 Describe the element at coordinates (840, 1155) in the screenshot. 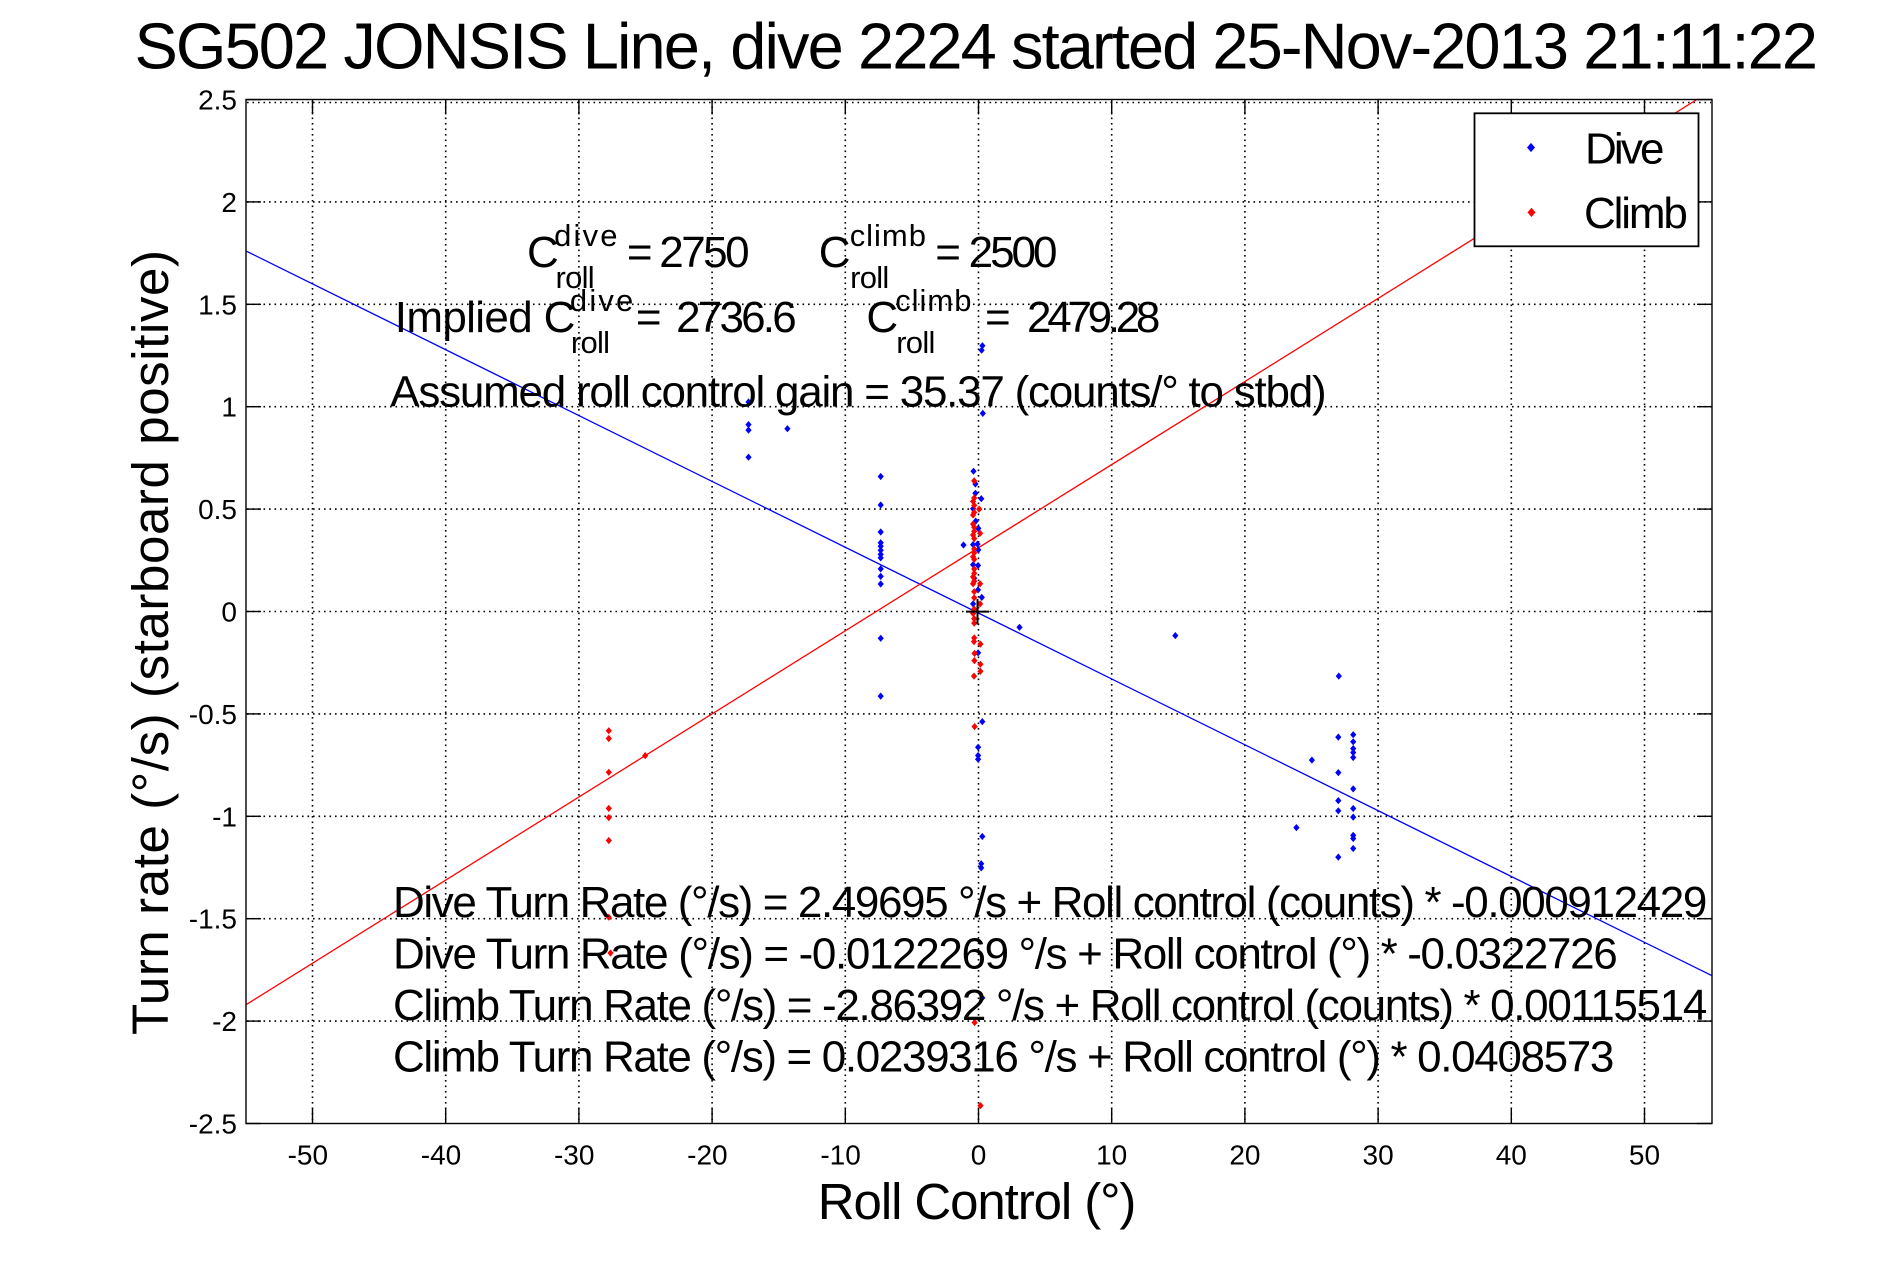

I see `svg-text: -10` at that location.